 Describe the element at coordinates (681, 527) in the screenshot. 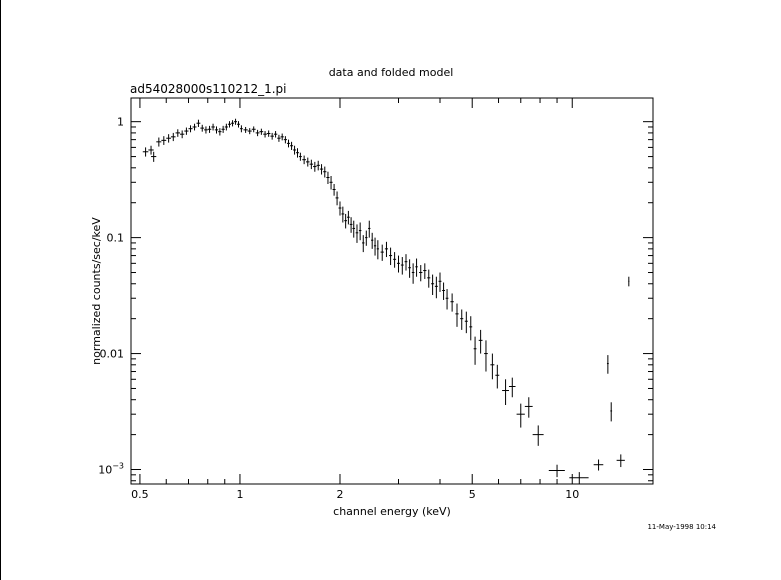

I see `timestamp: 11-May-1998 10:14` at that location.